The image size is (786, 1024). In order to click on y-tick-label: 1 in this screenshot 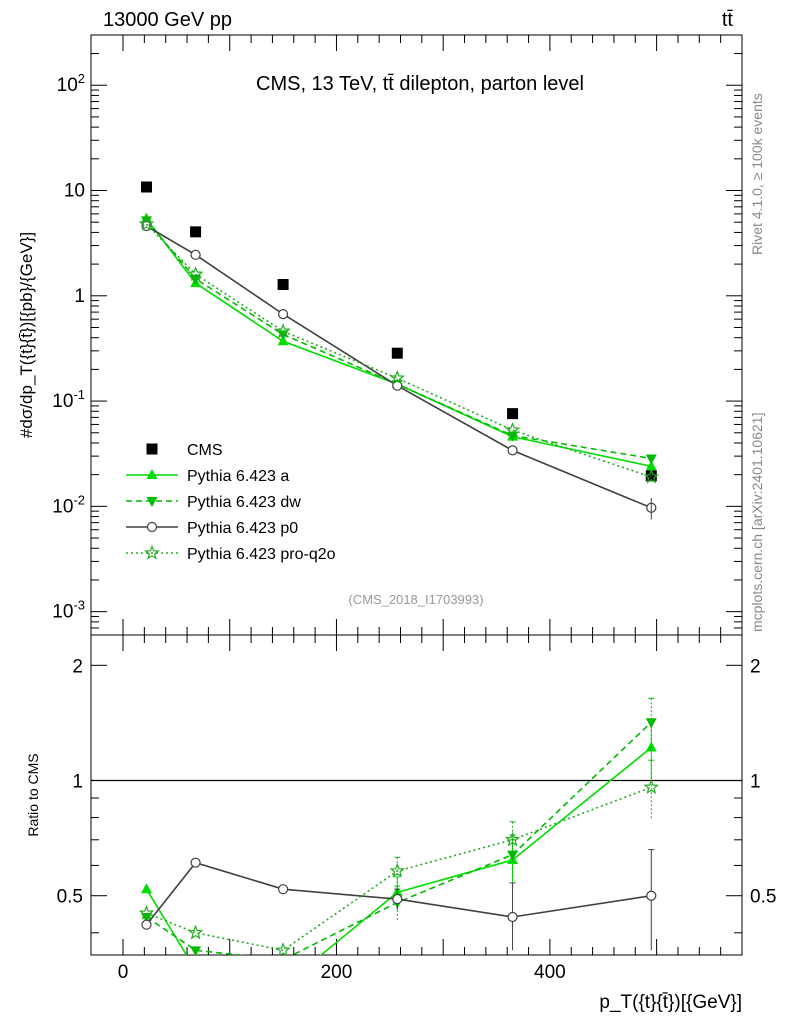, I will do `click(79, 296)`.